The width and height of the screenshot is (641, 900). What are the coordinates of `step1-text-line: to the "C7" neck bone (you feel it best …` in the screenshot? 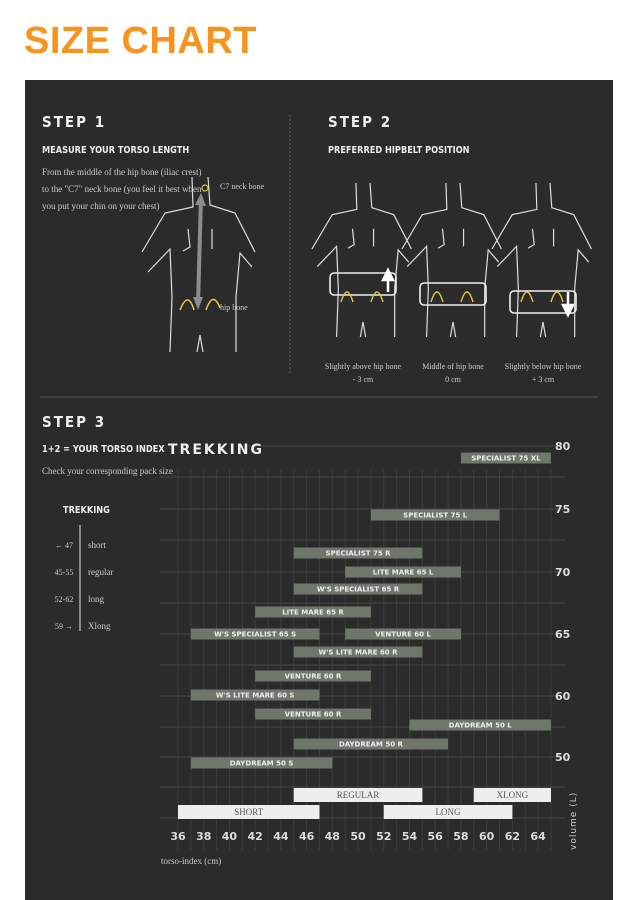 It's located at (122, 189).